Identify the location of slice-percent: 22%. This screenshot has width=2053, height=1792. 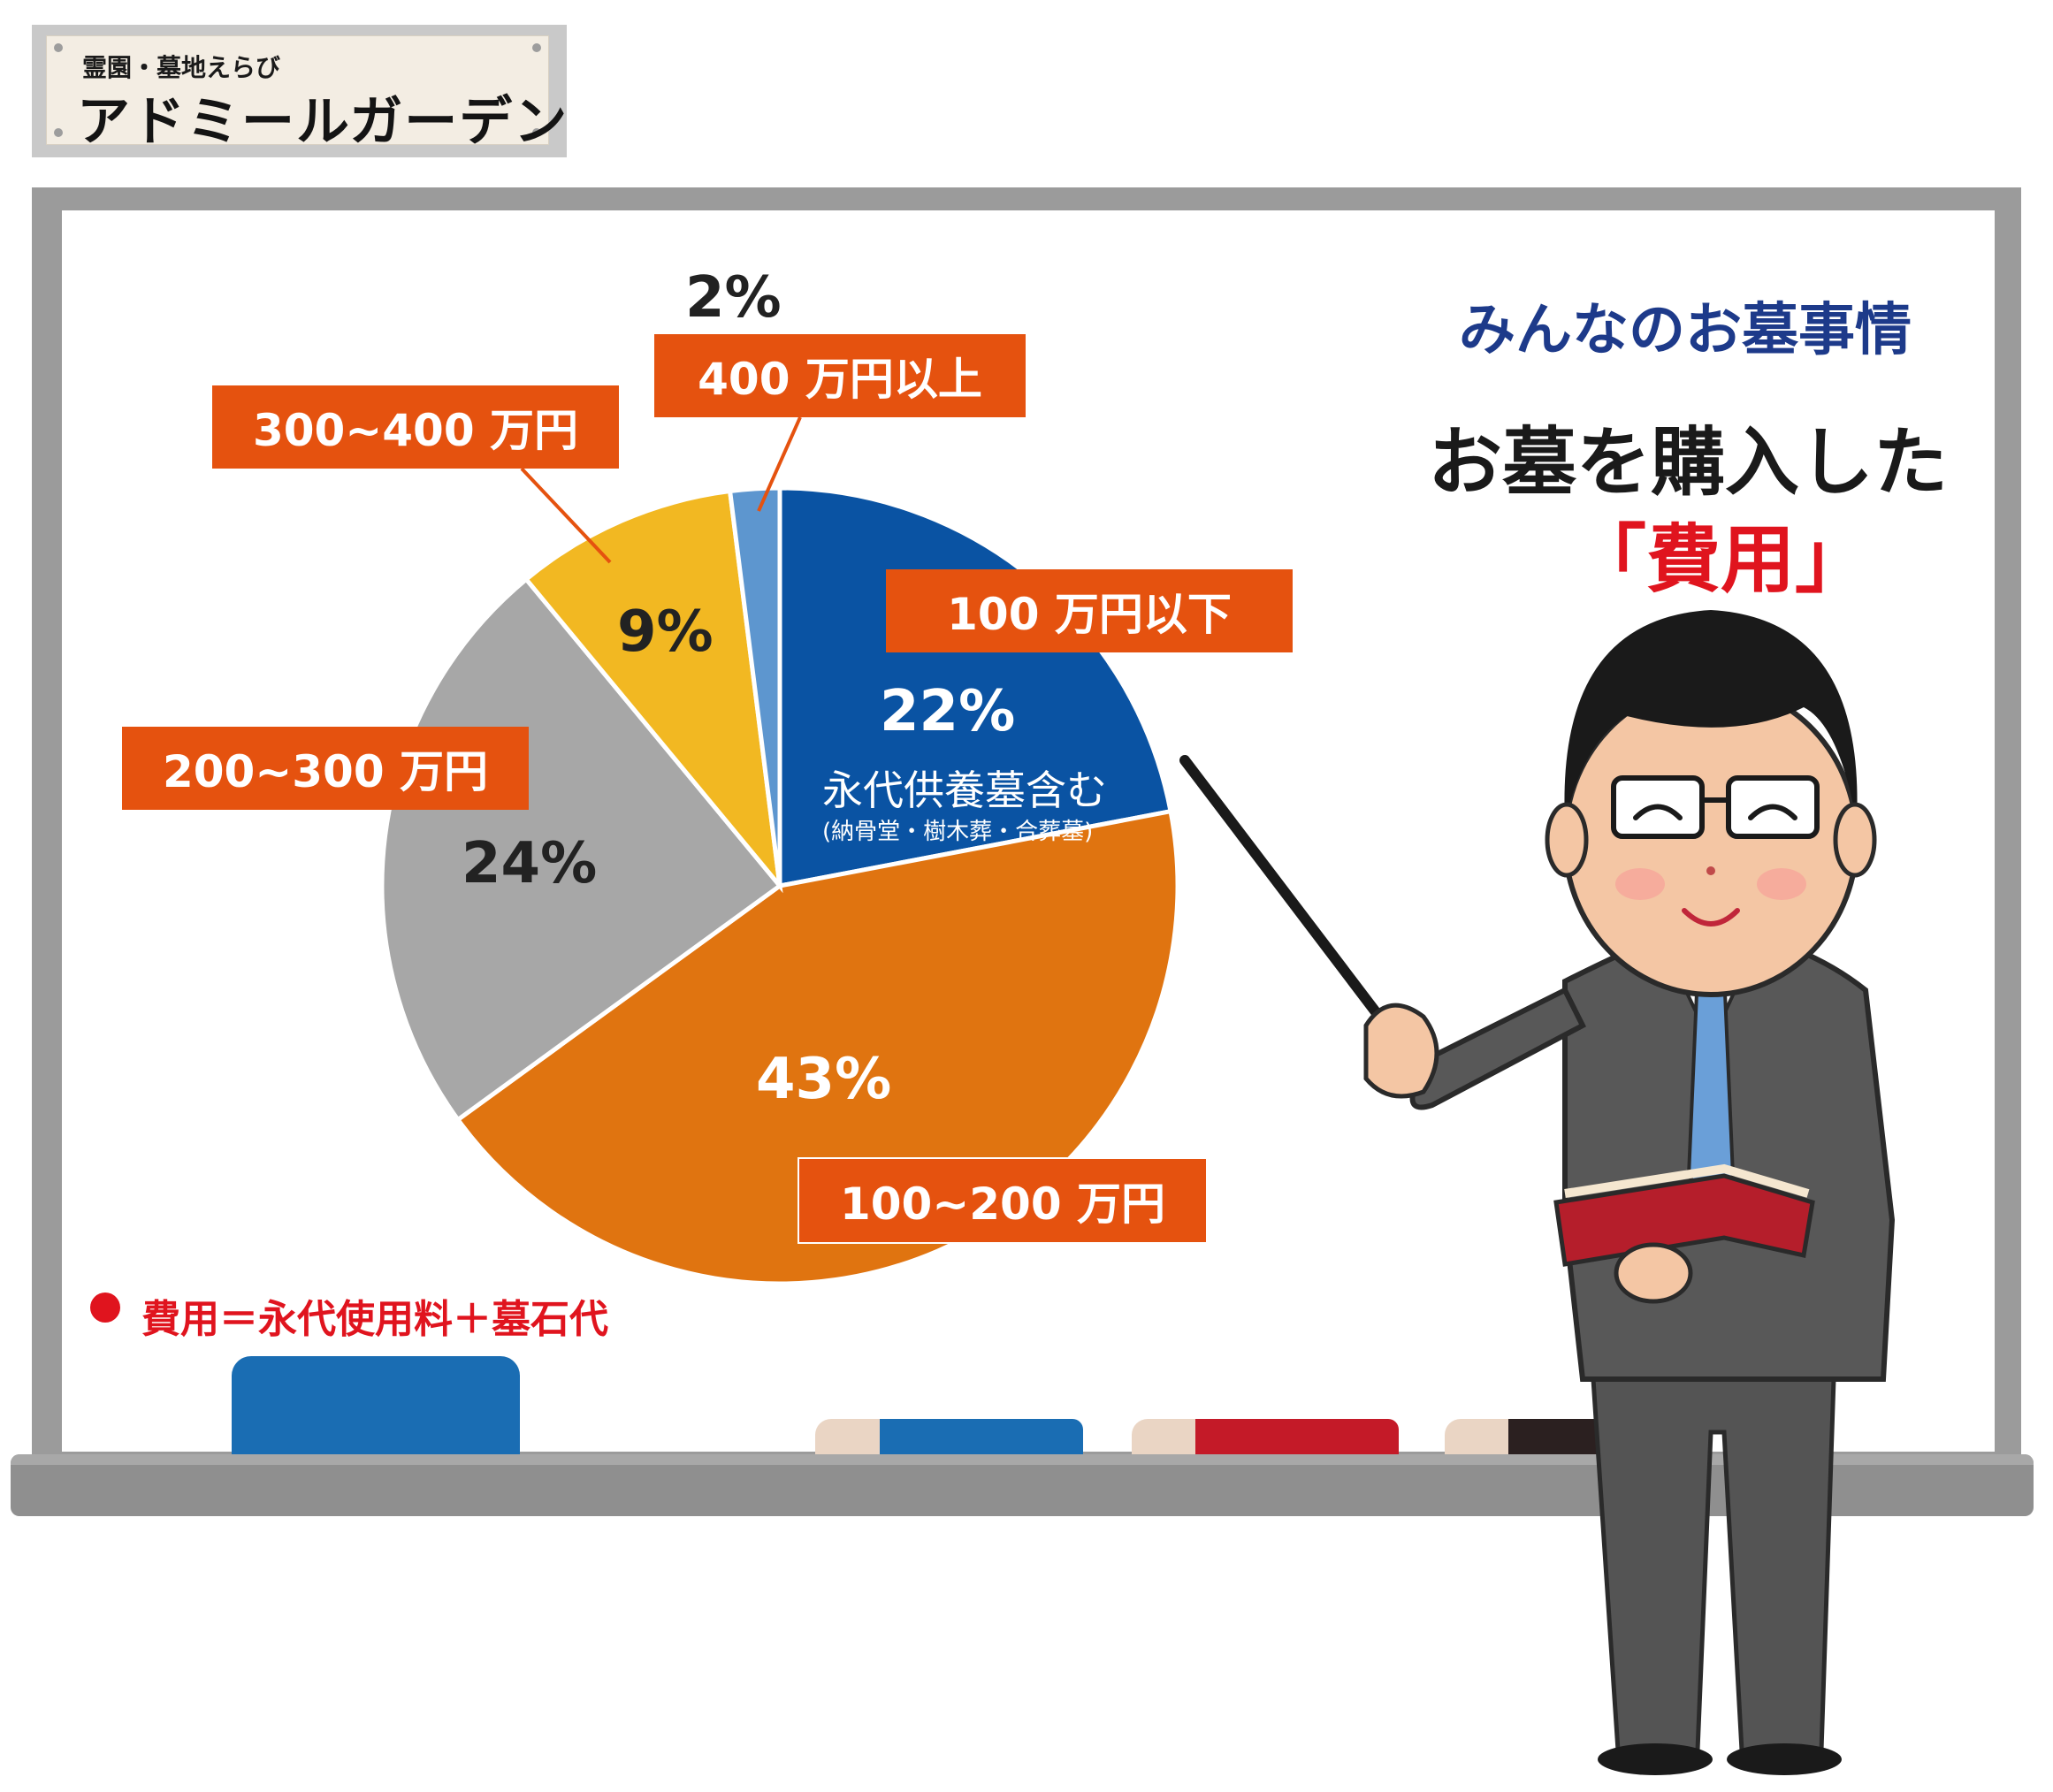
(948, 711).